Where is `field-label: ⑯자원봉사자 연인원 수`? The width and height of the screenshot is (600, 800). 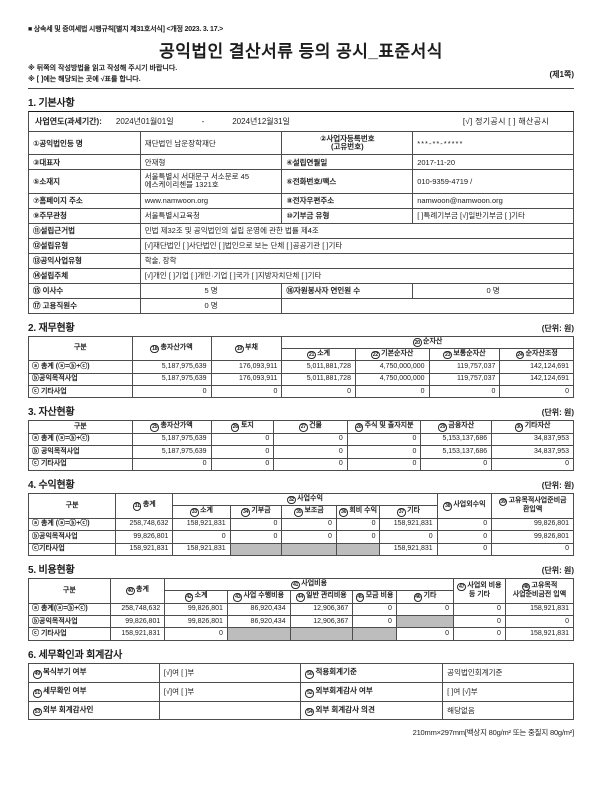
field-label: ⑯자원봉사자 연인원 수 is located at coordinates (347, 290).